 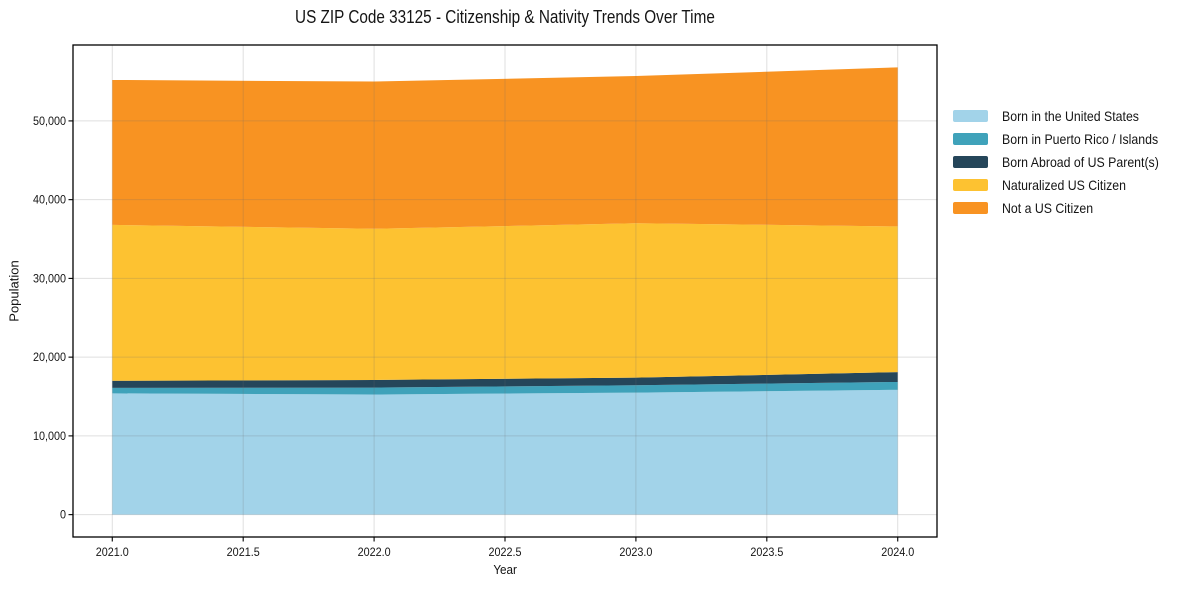 What do you see at coordinates (112, 553) in the screenshot?
I see `x-tick-label: 2021.0` at bounding box center [112, 553].